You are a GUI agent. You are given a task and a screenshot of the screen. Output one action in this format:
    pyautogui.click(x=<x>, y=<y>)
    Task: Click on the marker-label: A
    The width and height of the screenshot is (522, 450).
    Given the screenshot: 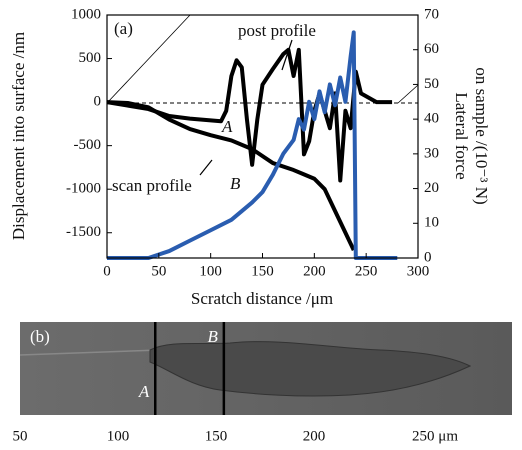 What is the action you would take?
    pyautogui.click(x=144, y=391)
    